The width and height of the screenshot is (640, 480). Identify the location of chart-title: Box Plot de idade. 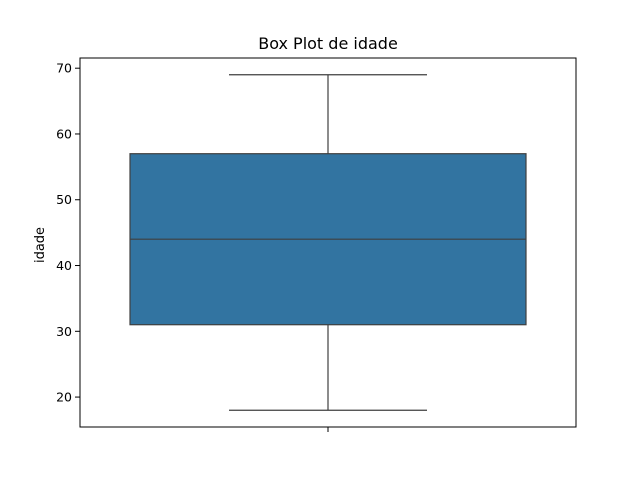
(328, 43).